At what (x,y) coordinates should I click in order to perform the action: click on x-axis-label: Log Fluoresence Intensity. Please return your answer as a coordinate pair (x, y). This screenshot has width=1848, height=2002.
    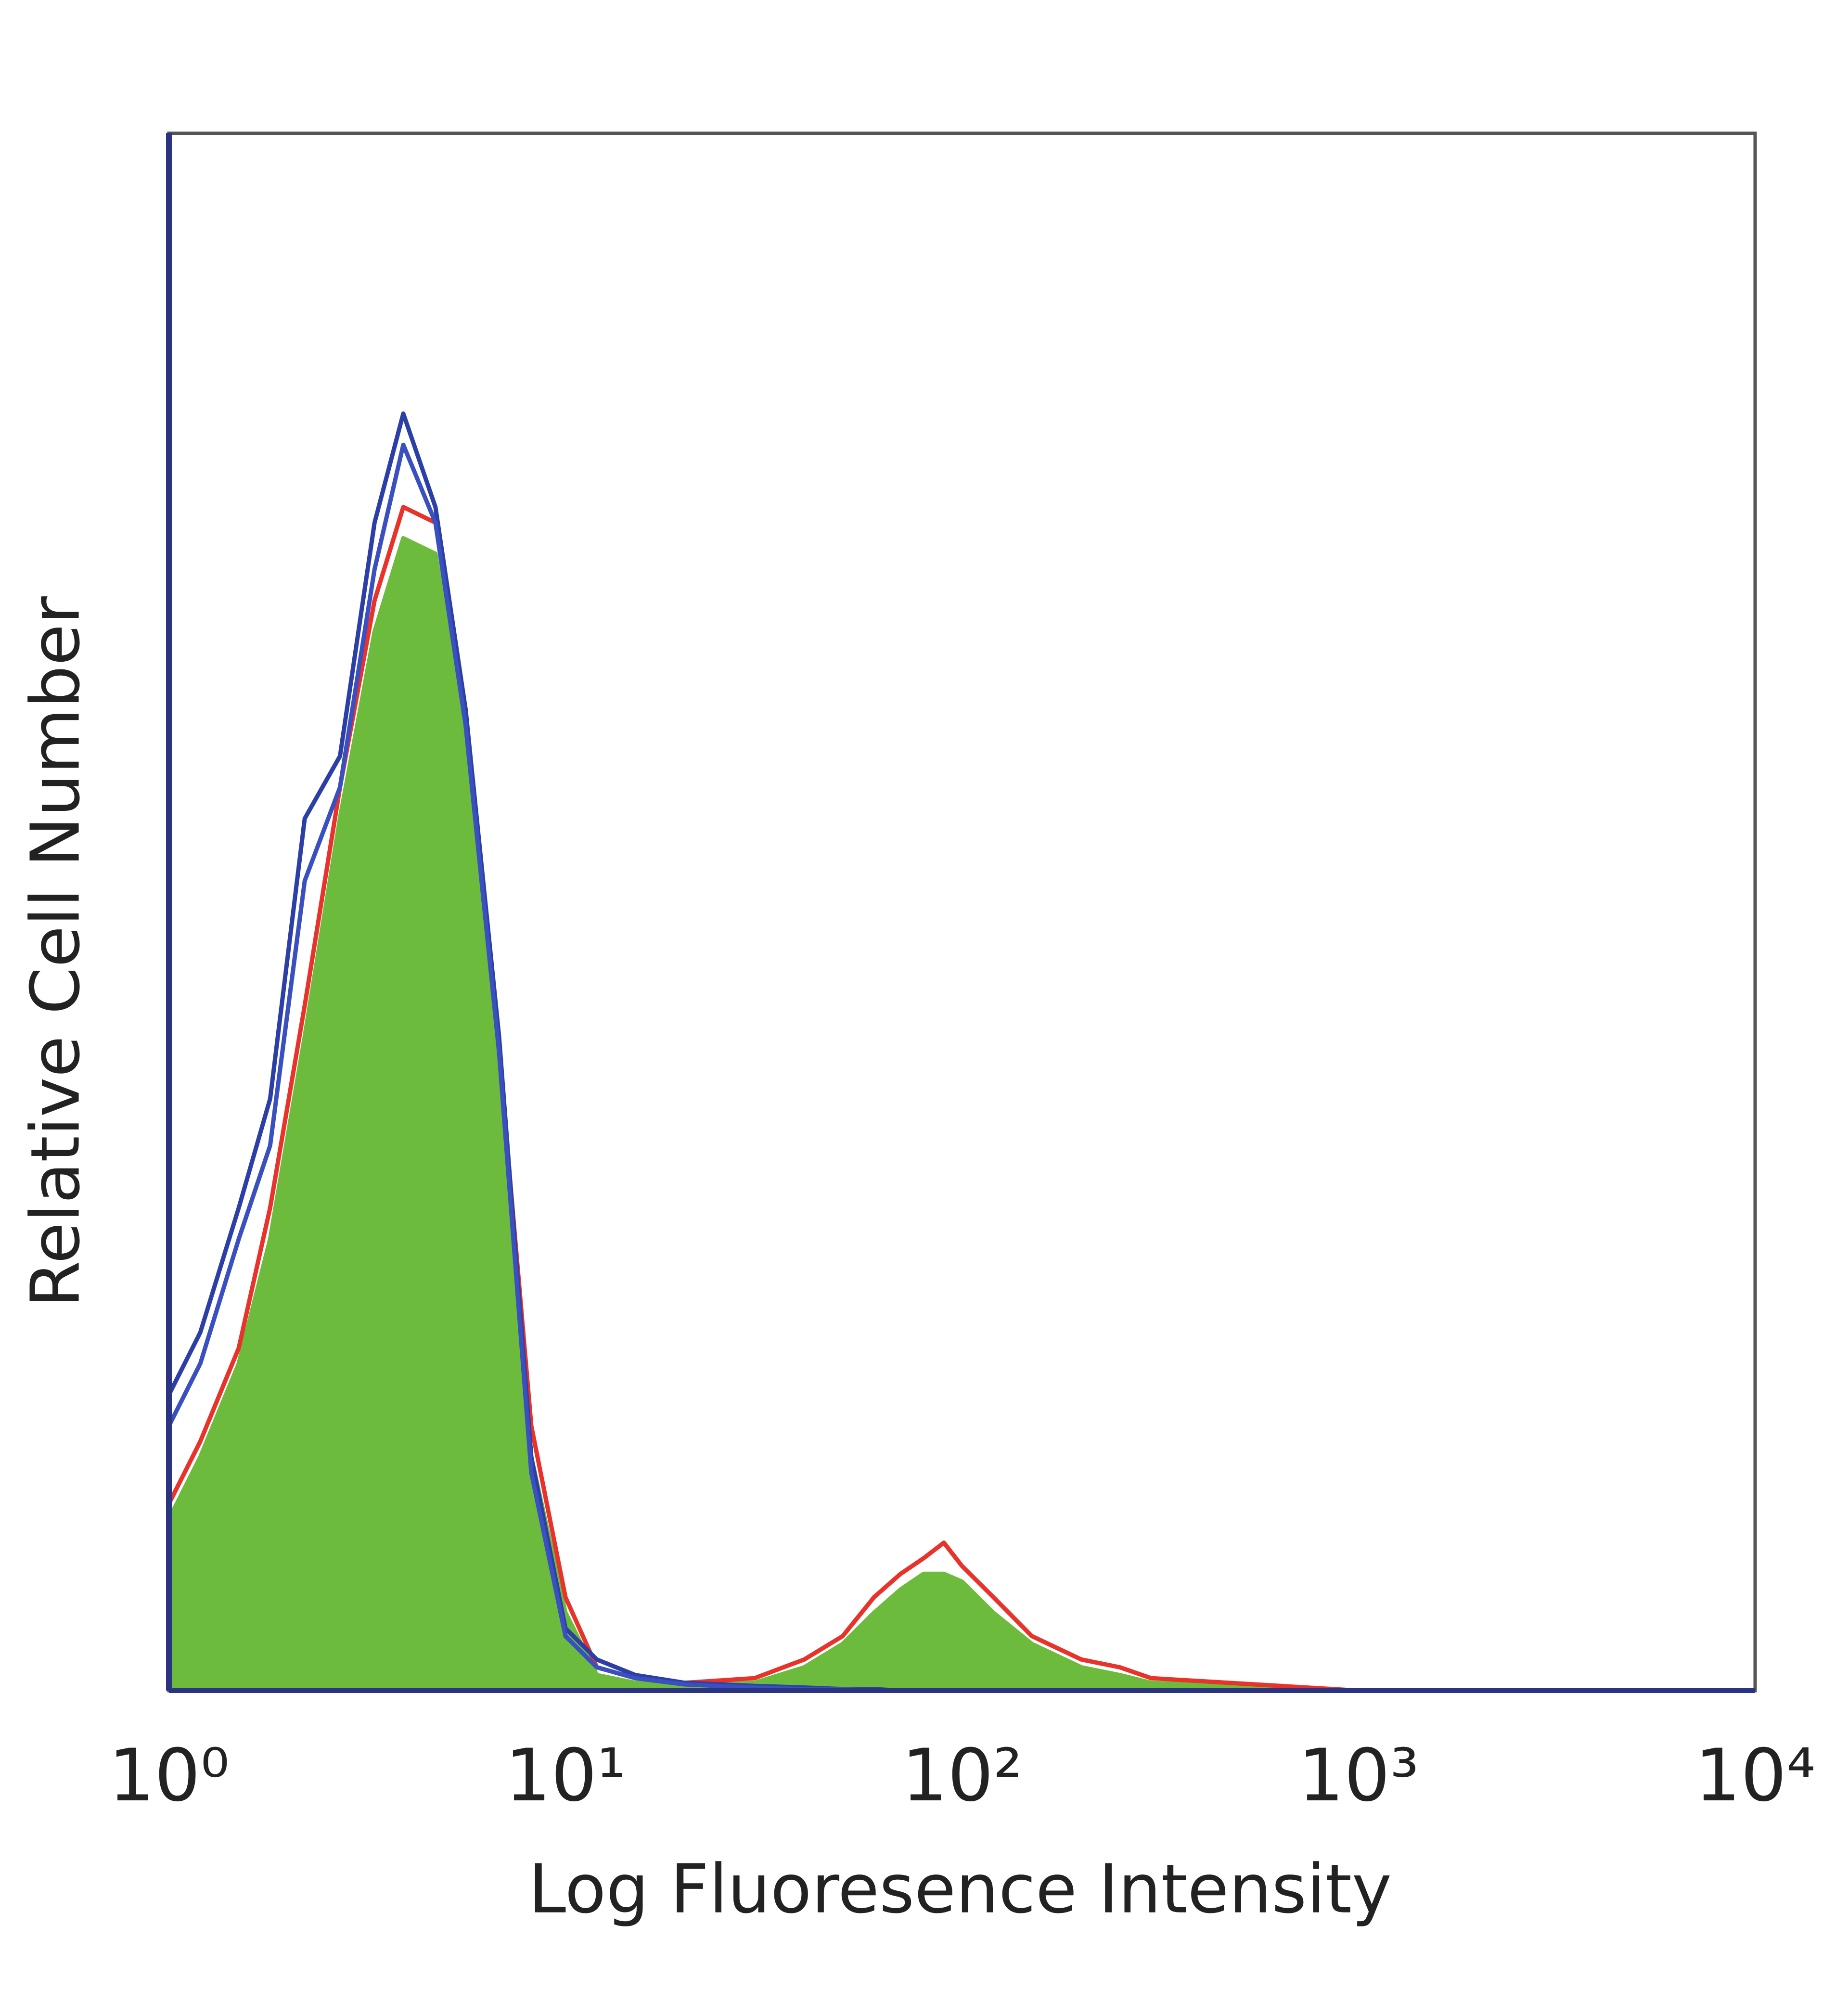
    Looking at the image, I should click on (960, 1889).